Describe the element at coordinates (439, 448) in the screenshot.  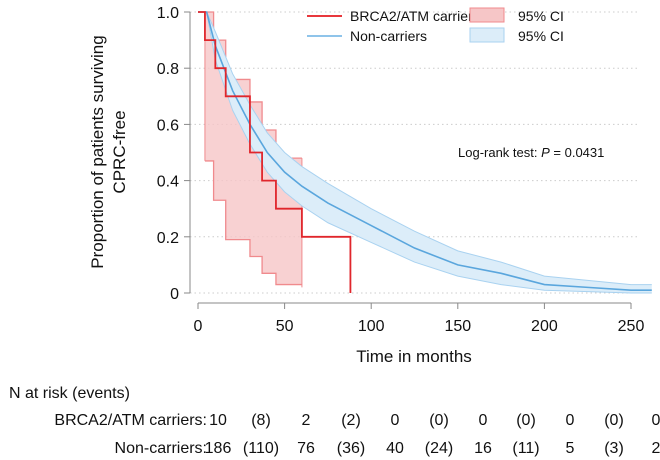
I see `risk-cell: (24)` at that location.